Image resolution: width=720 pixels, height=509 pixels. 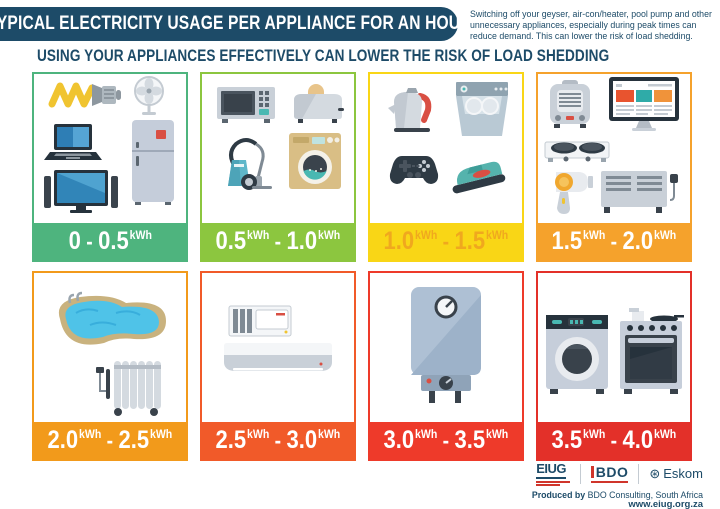 I want to click on tumble-dryer-icon, so click(x=577, y=352).